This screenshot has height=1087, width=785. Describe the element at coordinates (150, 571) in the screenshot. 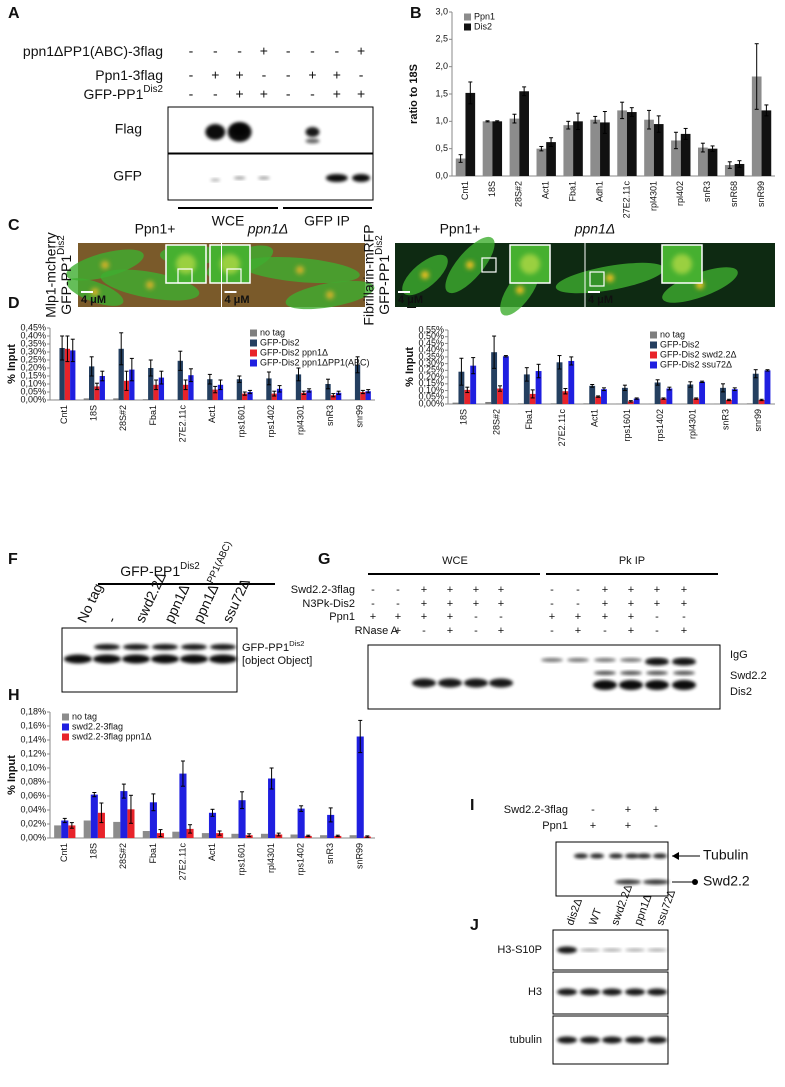

I see `panel-title-main: GFP-PP1` at that location.